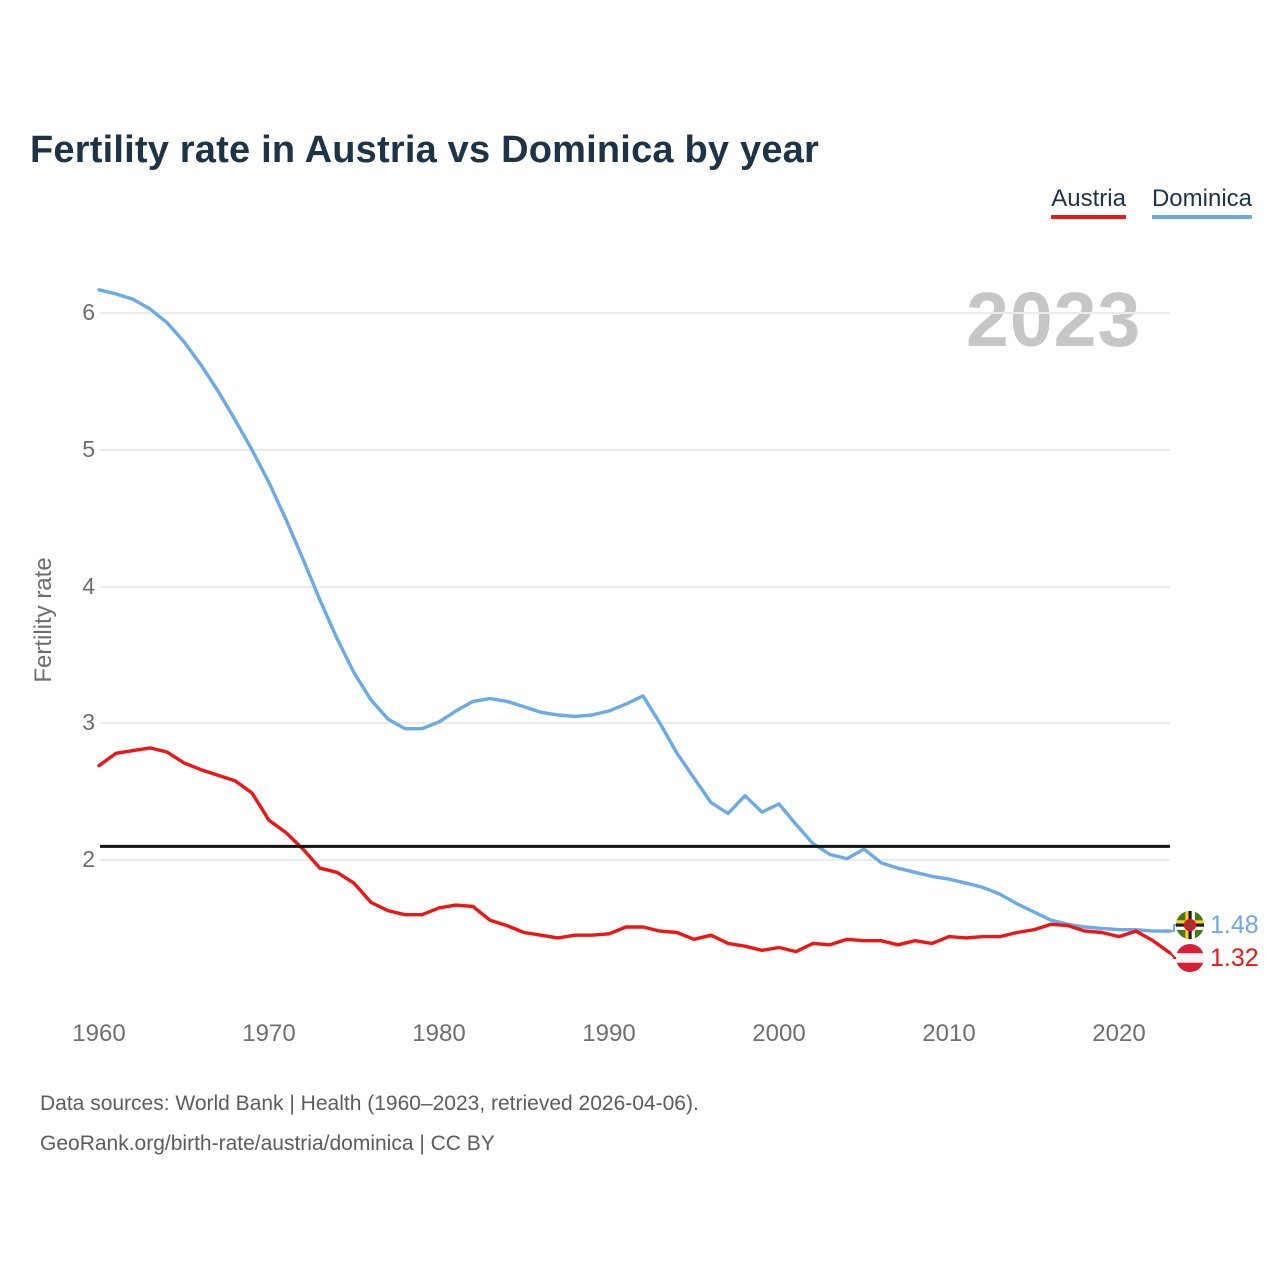  I want to click on y-axis-title: Fertility rate, so click(43, 620).